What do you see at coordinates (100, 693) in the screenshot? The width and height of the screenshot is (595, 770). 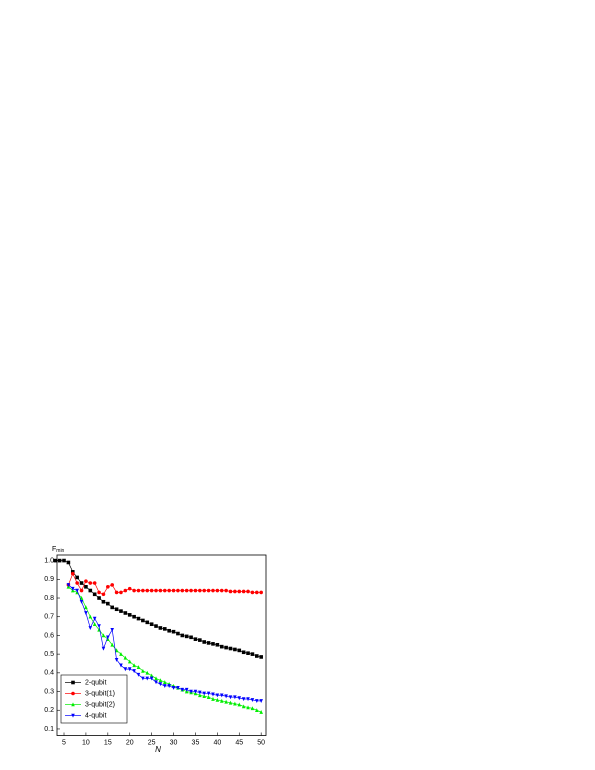 I see `legend-label: 3-qubit(1)` at bounding box center [100, 693].